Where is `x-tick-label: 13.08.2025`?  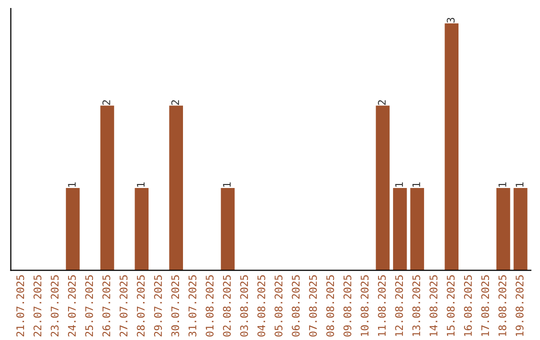 x-tick-label: 13.08.2025 is located at coordinates (416, 305).